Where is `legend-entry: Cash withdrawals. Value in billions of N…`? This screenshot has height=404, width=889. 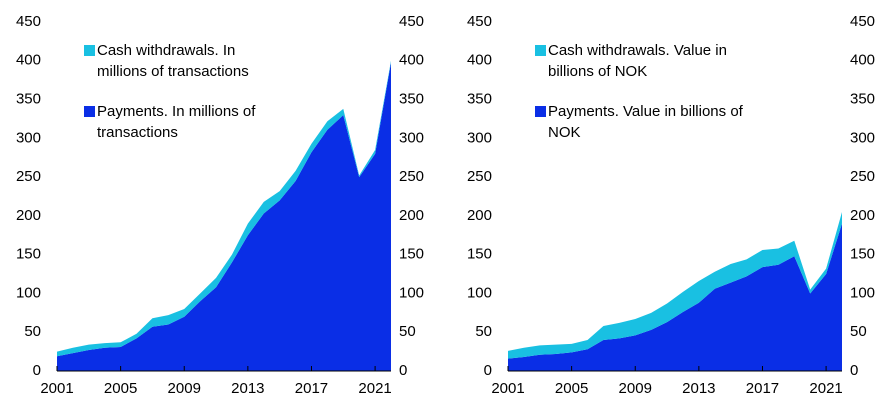
legend-entry: Cash withdrawals. Value in billions of N… is located at coordinates (637, 61).